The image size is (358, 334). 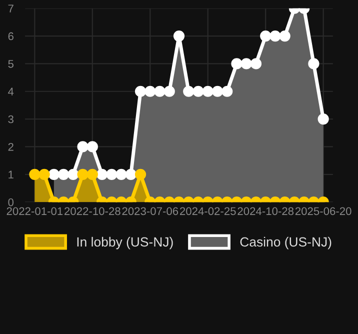 What do you see at coordinates (11, 202) in the screenshot?
I see `y-tick-label: 0` at bounding box center [11, 202].